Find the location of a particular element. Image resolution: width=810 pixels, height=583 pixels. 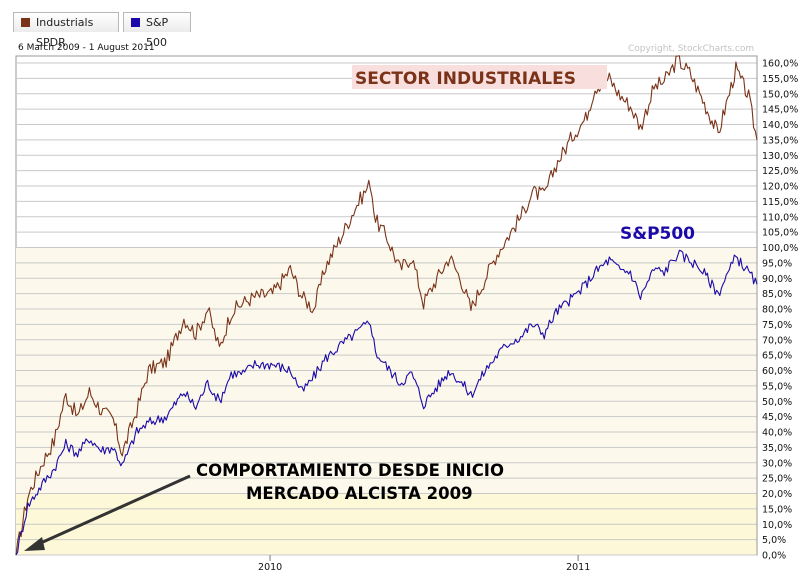

arrow-head is located at coordinates (34, 544).